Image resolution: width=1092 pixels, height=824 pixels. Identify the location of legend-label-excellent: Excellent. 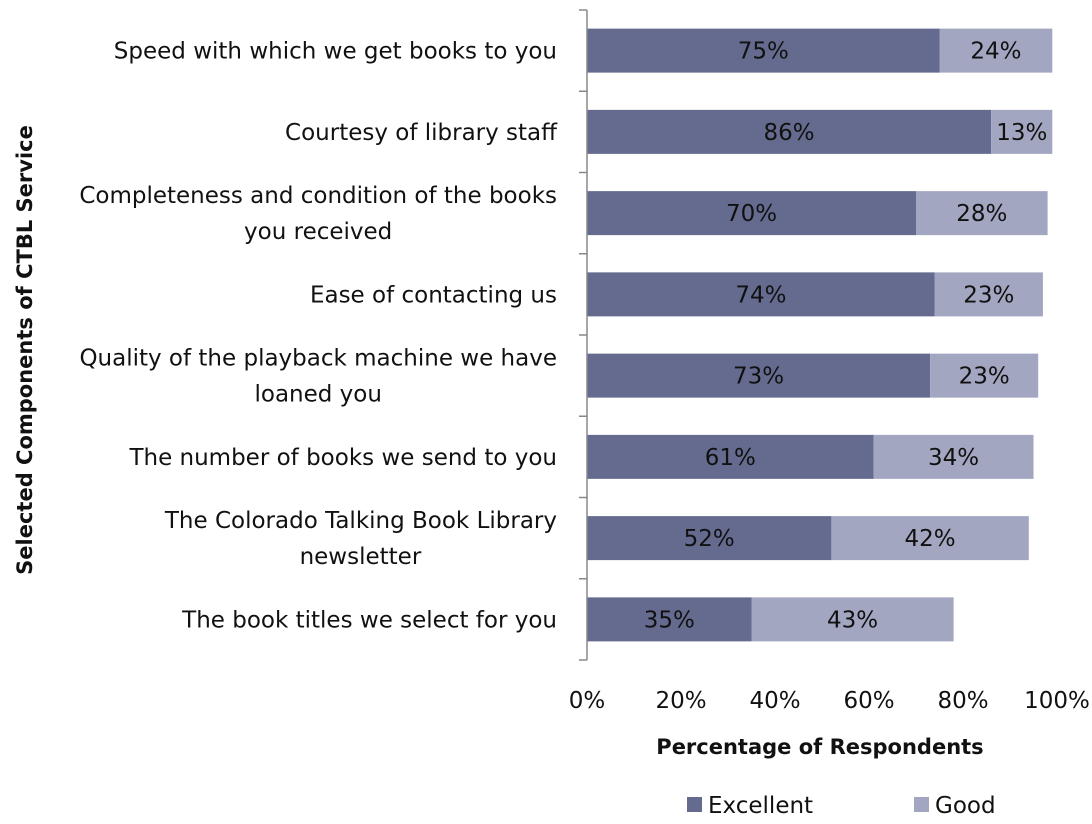
(760, 806).